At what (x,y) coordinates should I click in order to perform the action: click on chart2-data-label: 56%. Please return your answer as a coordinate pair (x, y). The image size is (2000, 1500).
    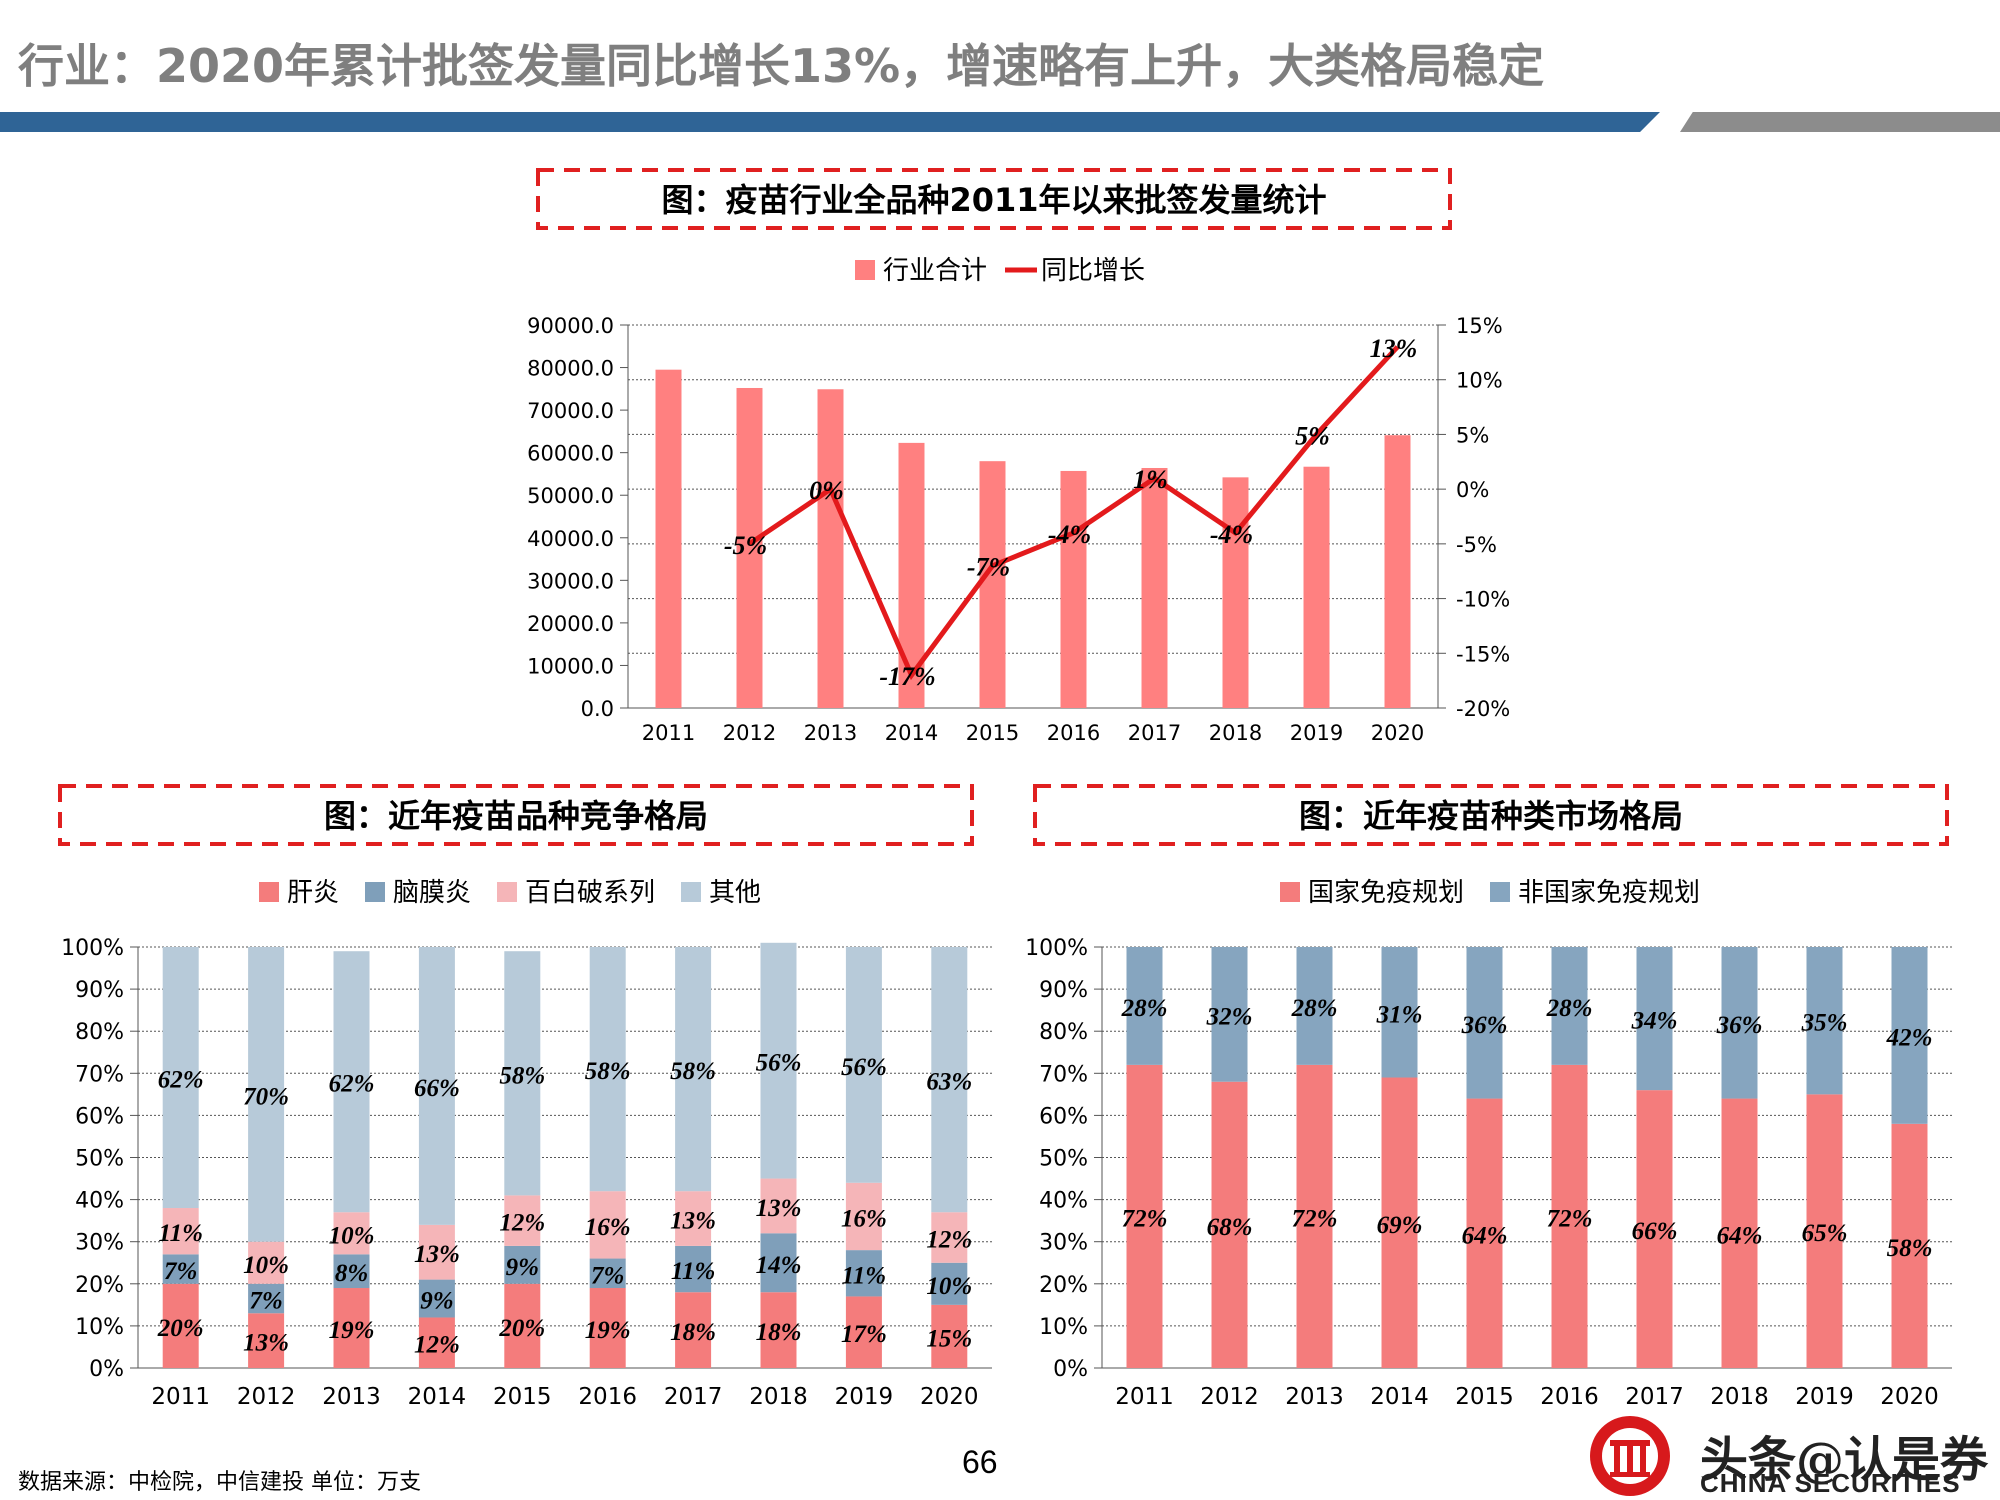
    Looking at the image, I should click on (864, 1067).